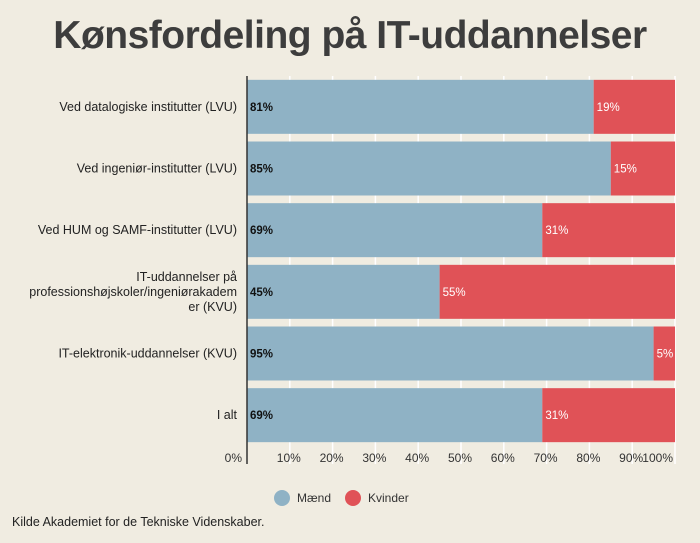 This screenshot has height=543, width=700. Describe the element at coordinates (133, 292) in the screenshot. I see `category-label: professionshøjskoler/ingeniørakadem` at that location.